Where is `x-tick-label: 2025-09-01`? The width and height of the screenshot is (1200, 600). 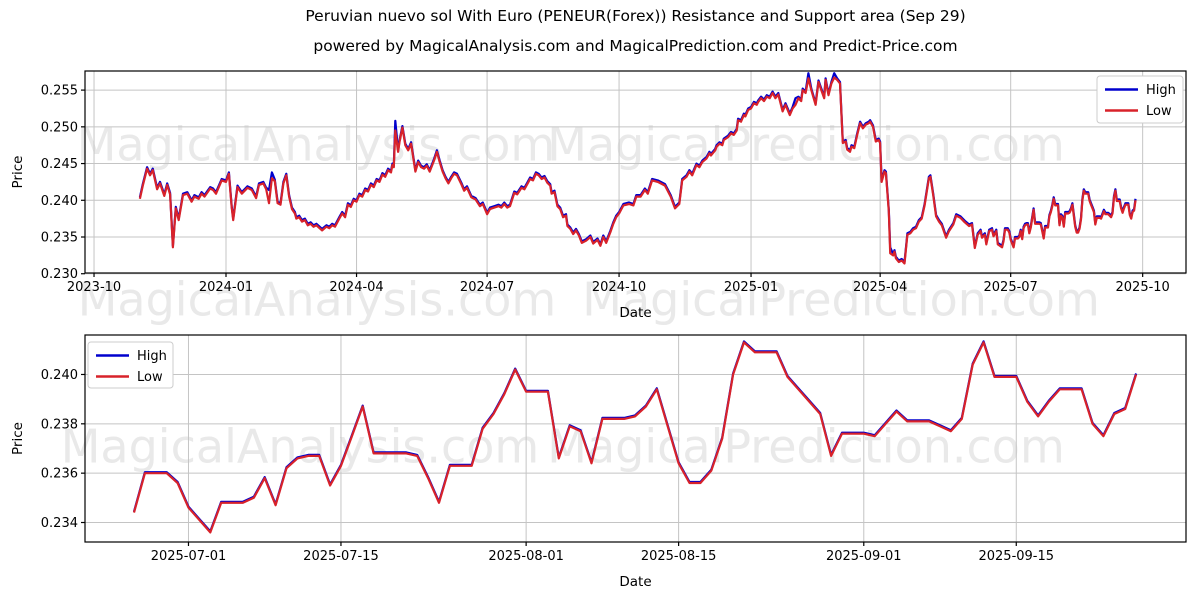
x-tick-label: 2025-09-01 is located at coordinates (864, 556).